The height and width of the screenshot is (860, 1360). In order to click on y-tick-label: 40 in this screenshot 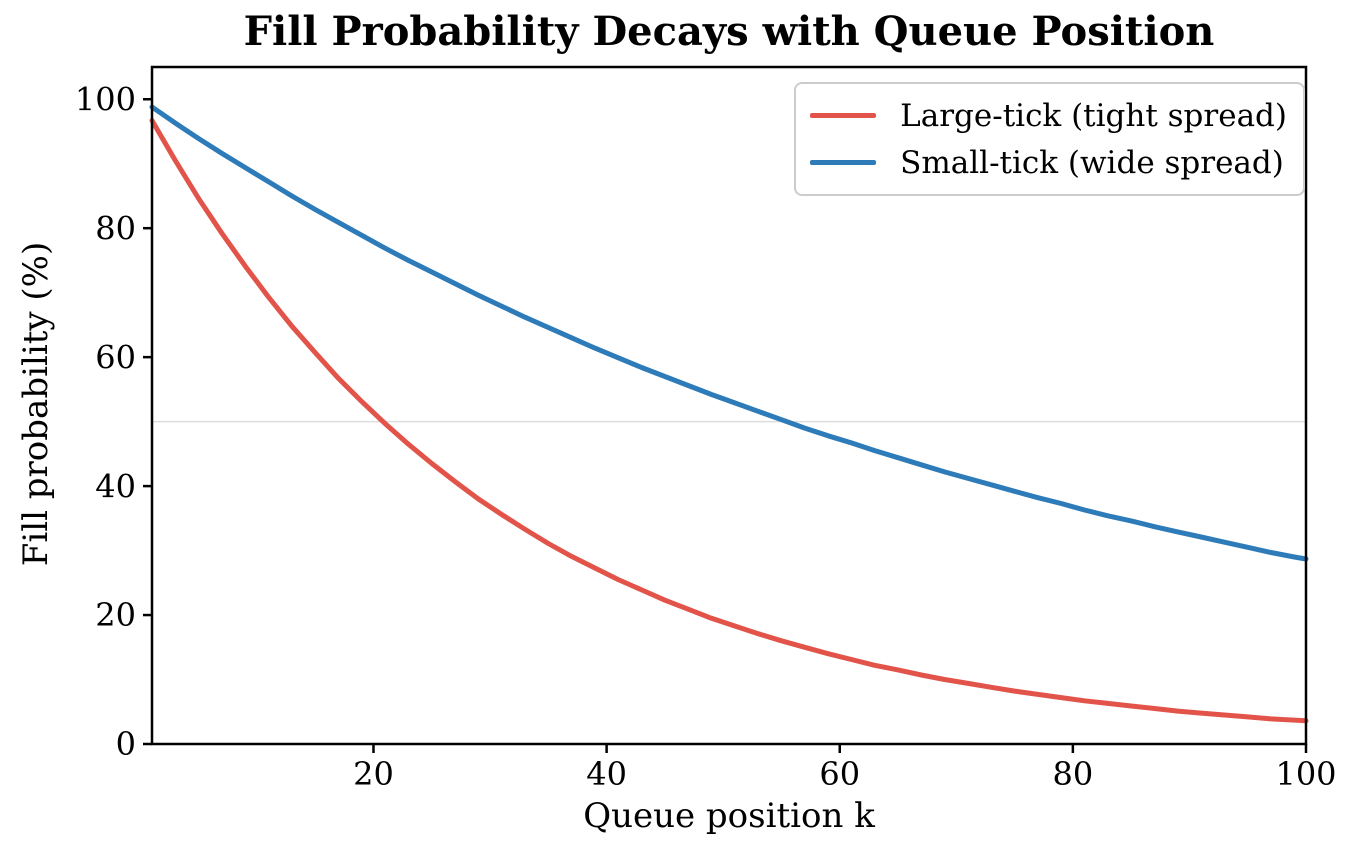, I will do `click(115, 486)`.